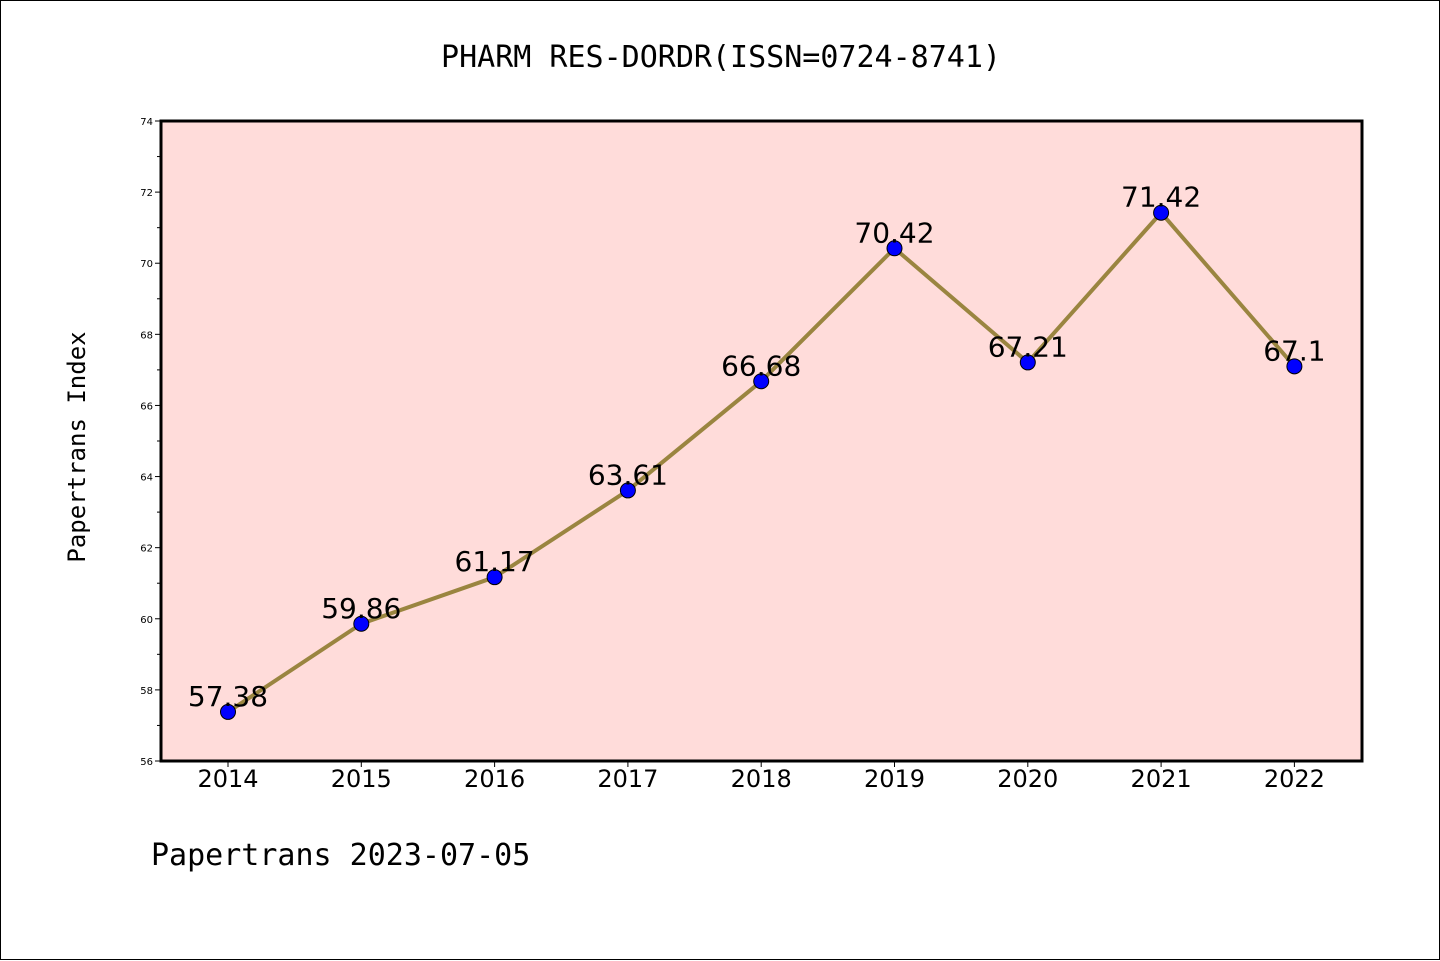 The width and height of the screenshot is (1440, 961). What do you see at coordinates (146, 549) in the screenshot?
I see `y-tick-label: 62` at bounding box center [146, 549].